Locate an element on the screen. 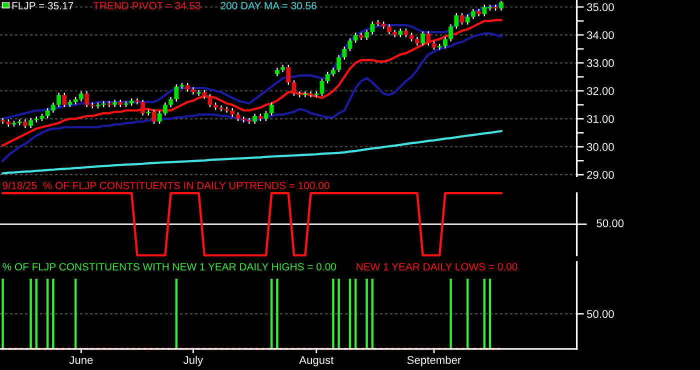  y-tick-label: 31.00 is located at coordinates (600, 119).